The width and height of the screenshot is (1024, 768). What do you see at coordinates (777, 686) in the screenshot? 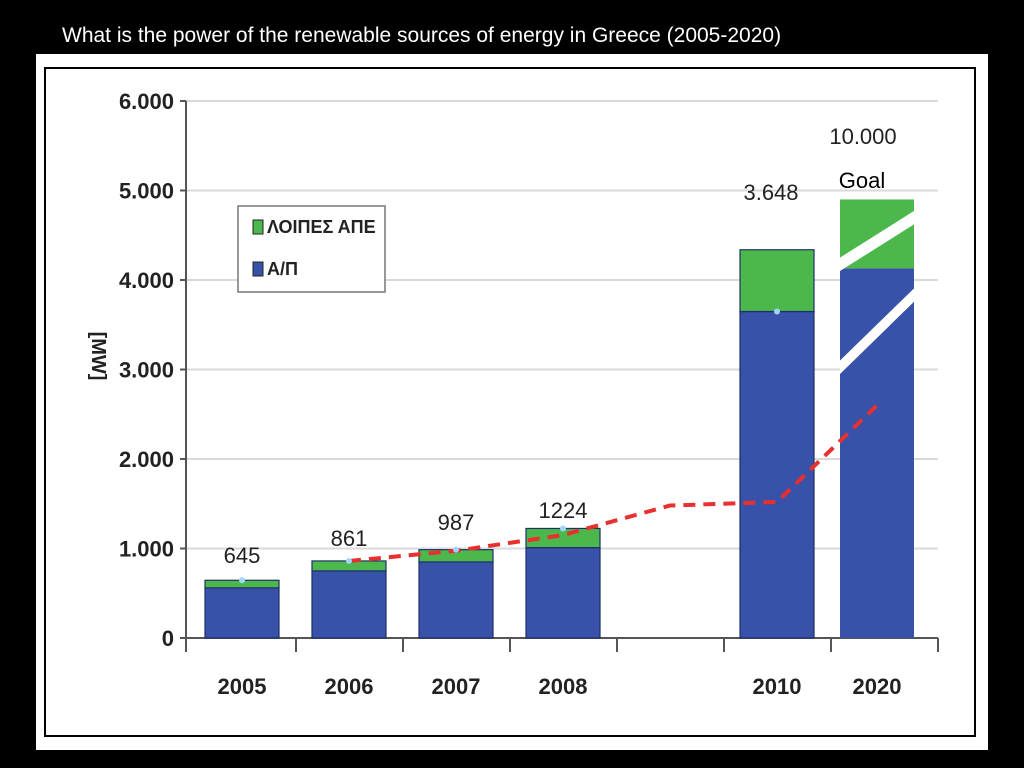
I see `x-tick-label: 2010` at bounding box center [777, 686].